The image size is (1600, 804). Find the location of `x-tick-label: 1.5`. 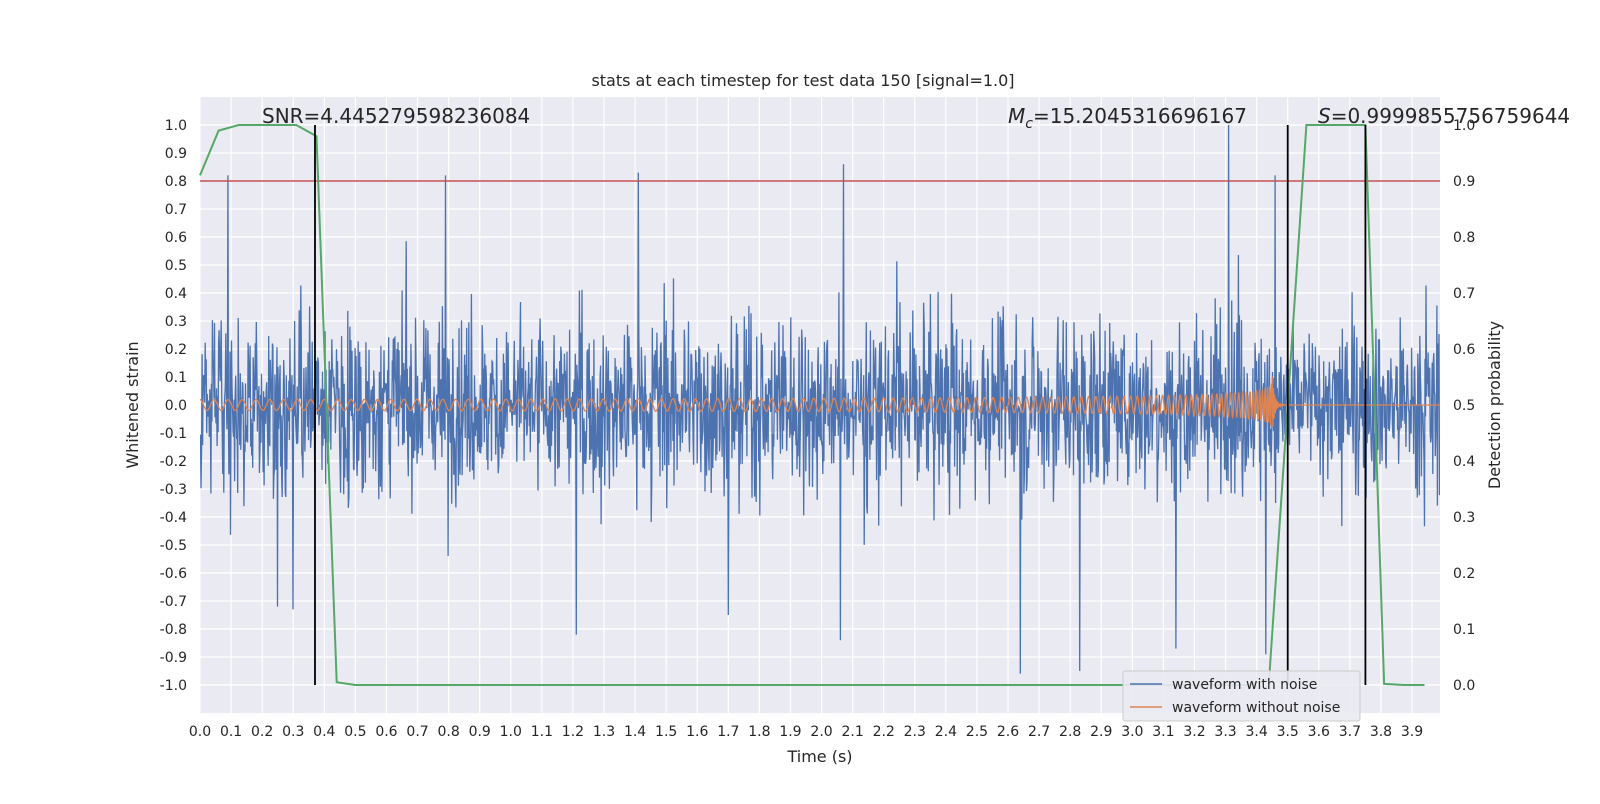

x-tick-label: 1.5 is located at coordinates (666, 732).